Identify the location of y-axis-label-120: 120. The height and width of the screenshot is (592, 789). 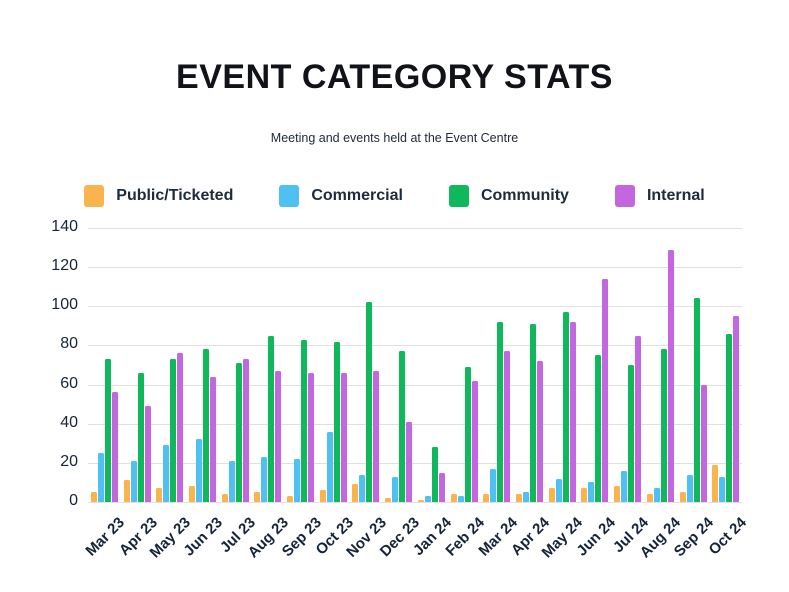
(64, 266).